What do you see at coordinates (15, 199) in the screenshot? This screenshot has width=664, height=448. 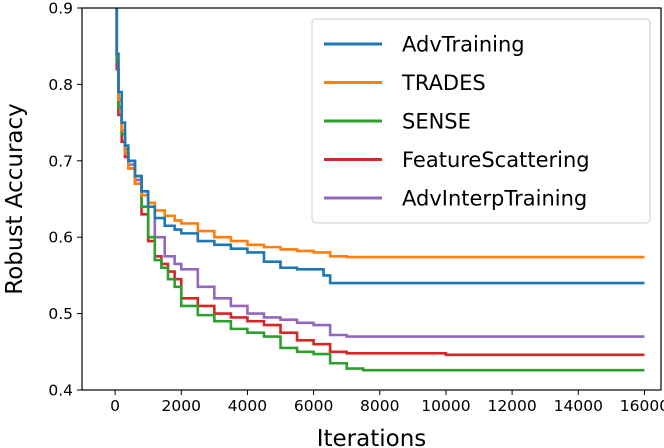 I see `y-axis-title: Robust Accuracy` at bounding box center [15, 199].